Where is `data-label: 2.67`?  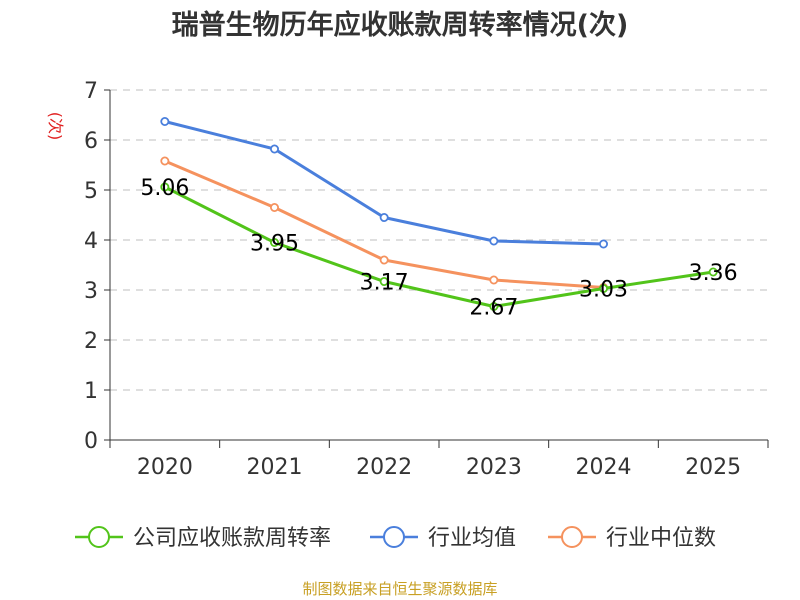
data-label: 2.67 is located at coordinates (493, 308).